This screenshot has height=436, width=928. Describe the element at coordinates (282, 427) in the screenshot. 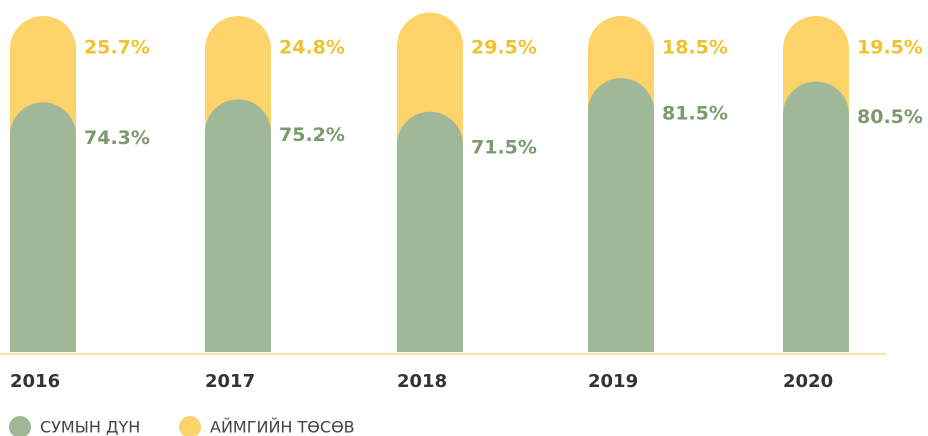

I see `legend-label: АЙМГИЙН ТӨСӨВ` at that location.